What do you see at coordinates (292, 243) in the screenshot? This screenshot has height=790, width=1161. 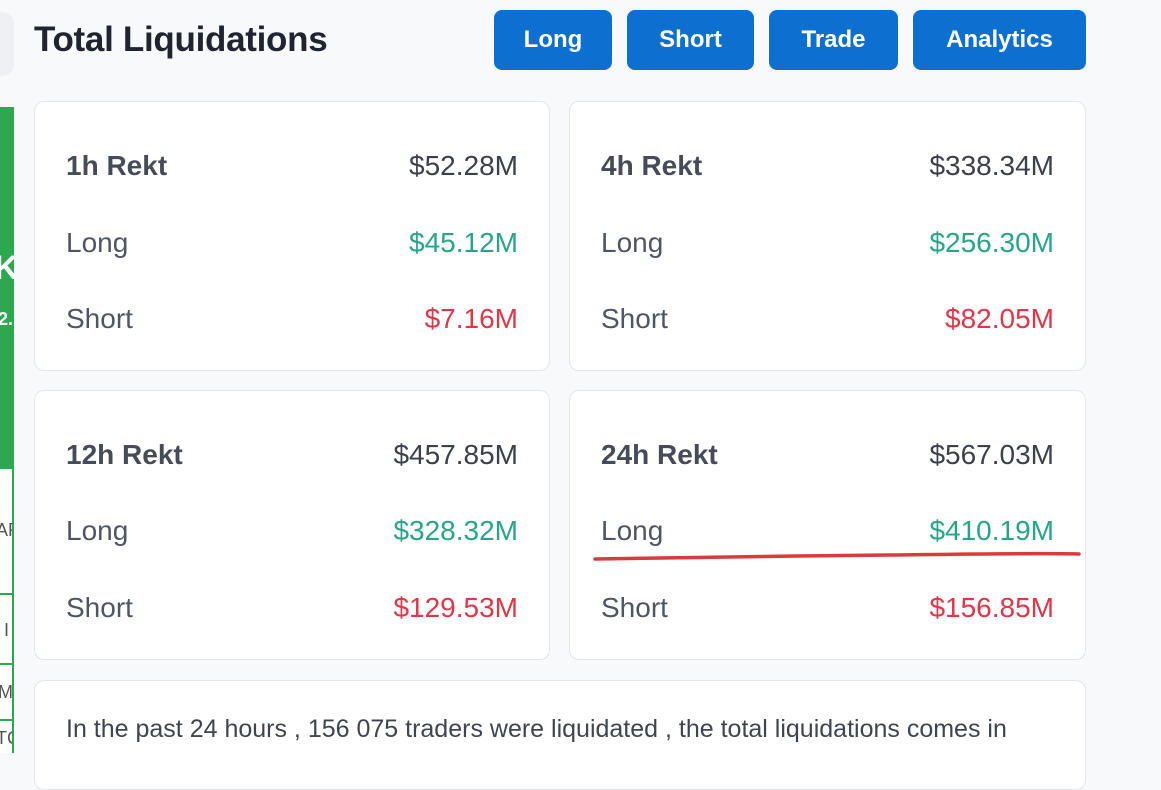 I see `card-long-row: Long $45.12M` at bounding box center [292, 243].